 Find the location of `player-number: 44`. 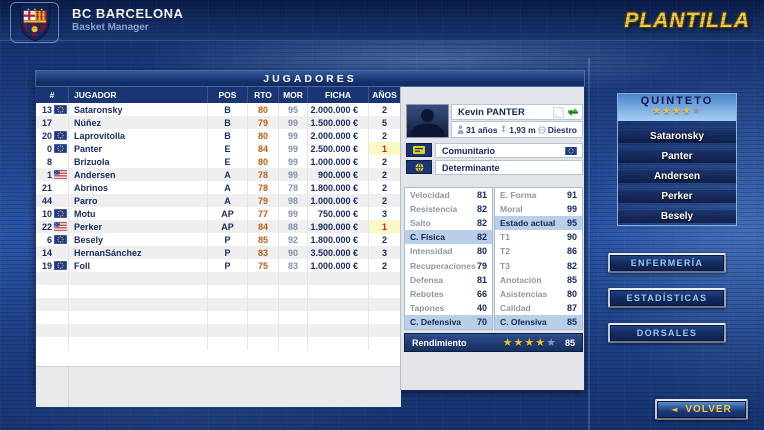

player-number: 44 is located at coordinates (46, 200).